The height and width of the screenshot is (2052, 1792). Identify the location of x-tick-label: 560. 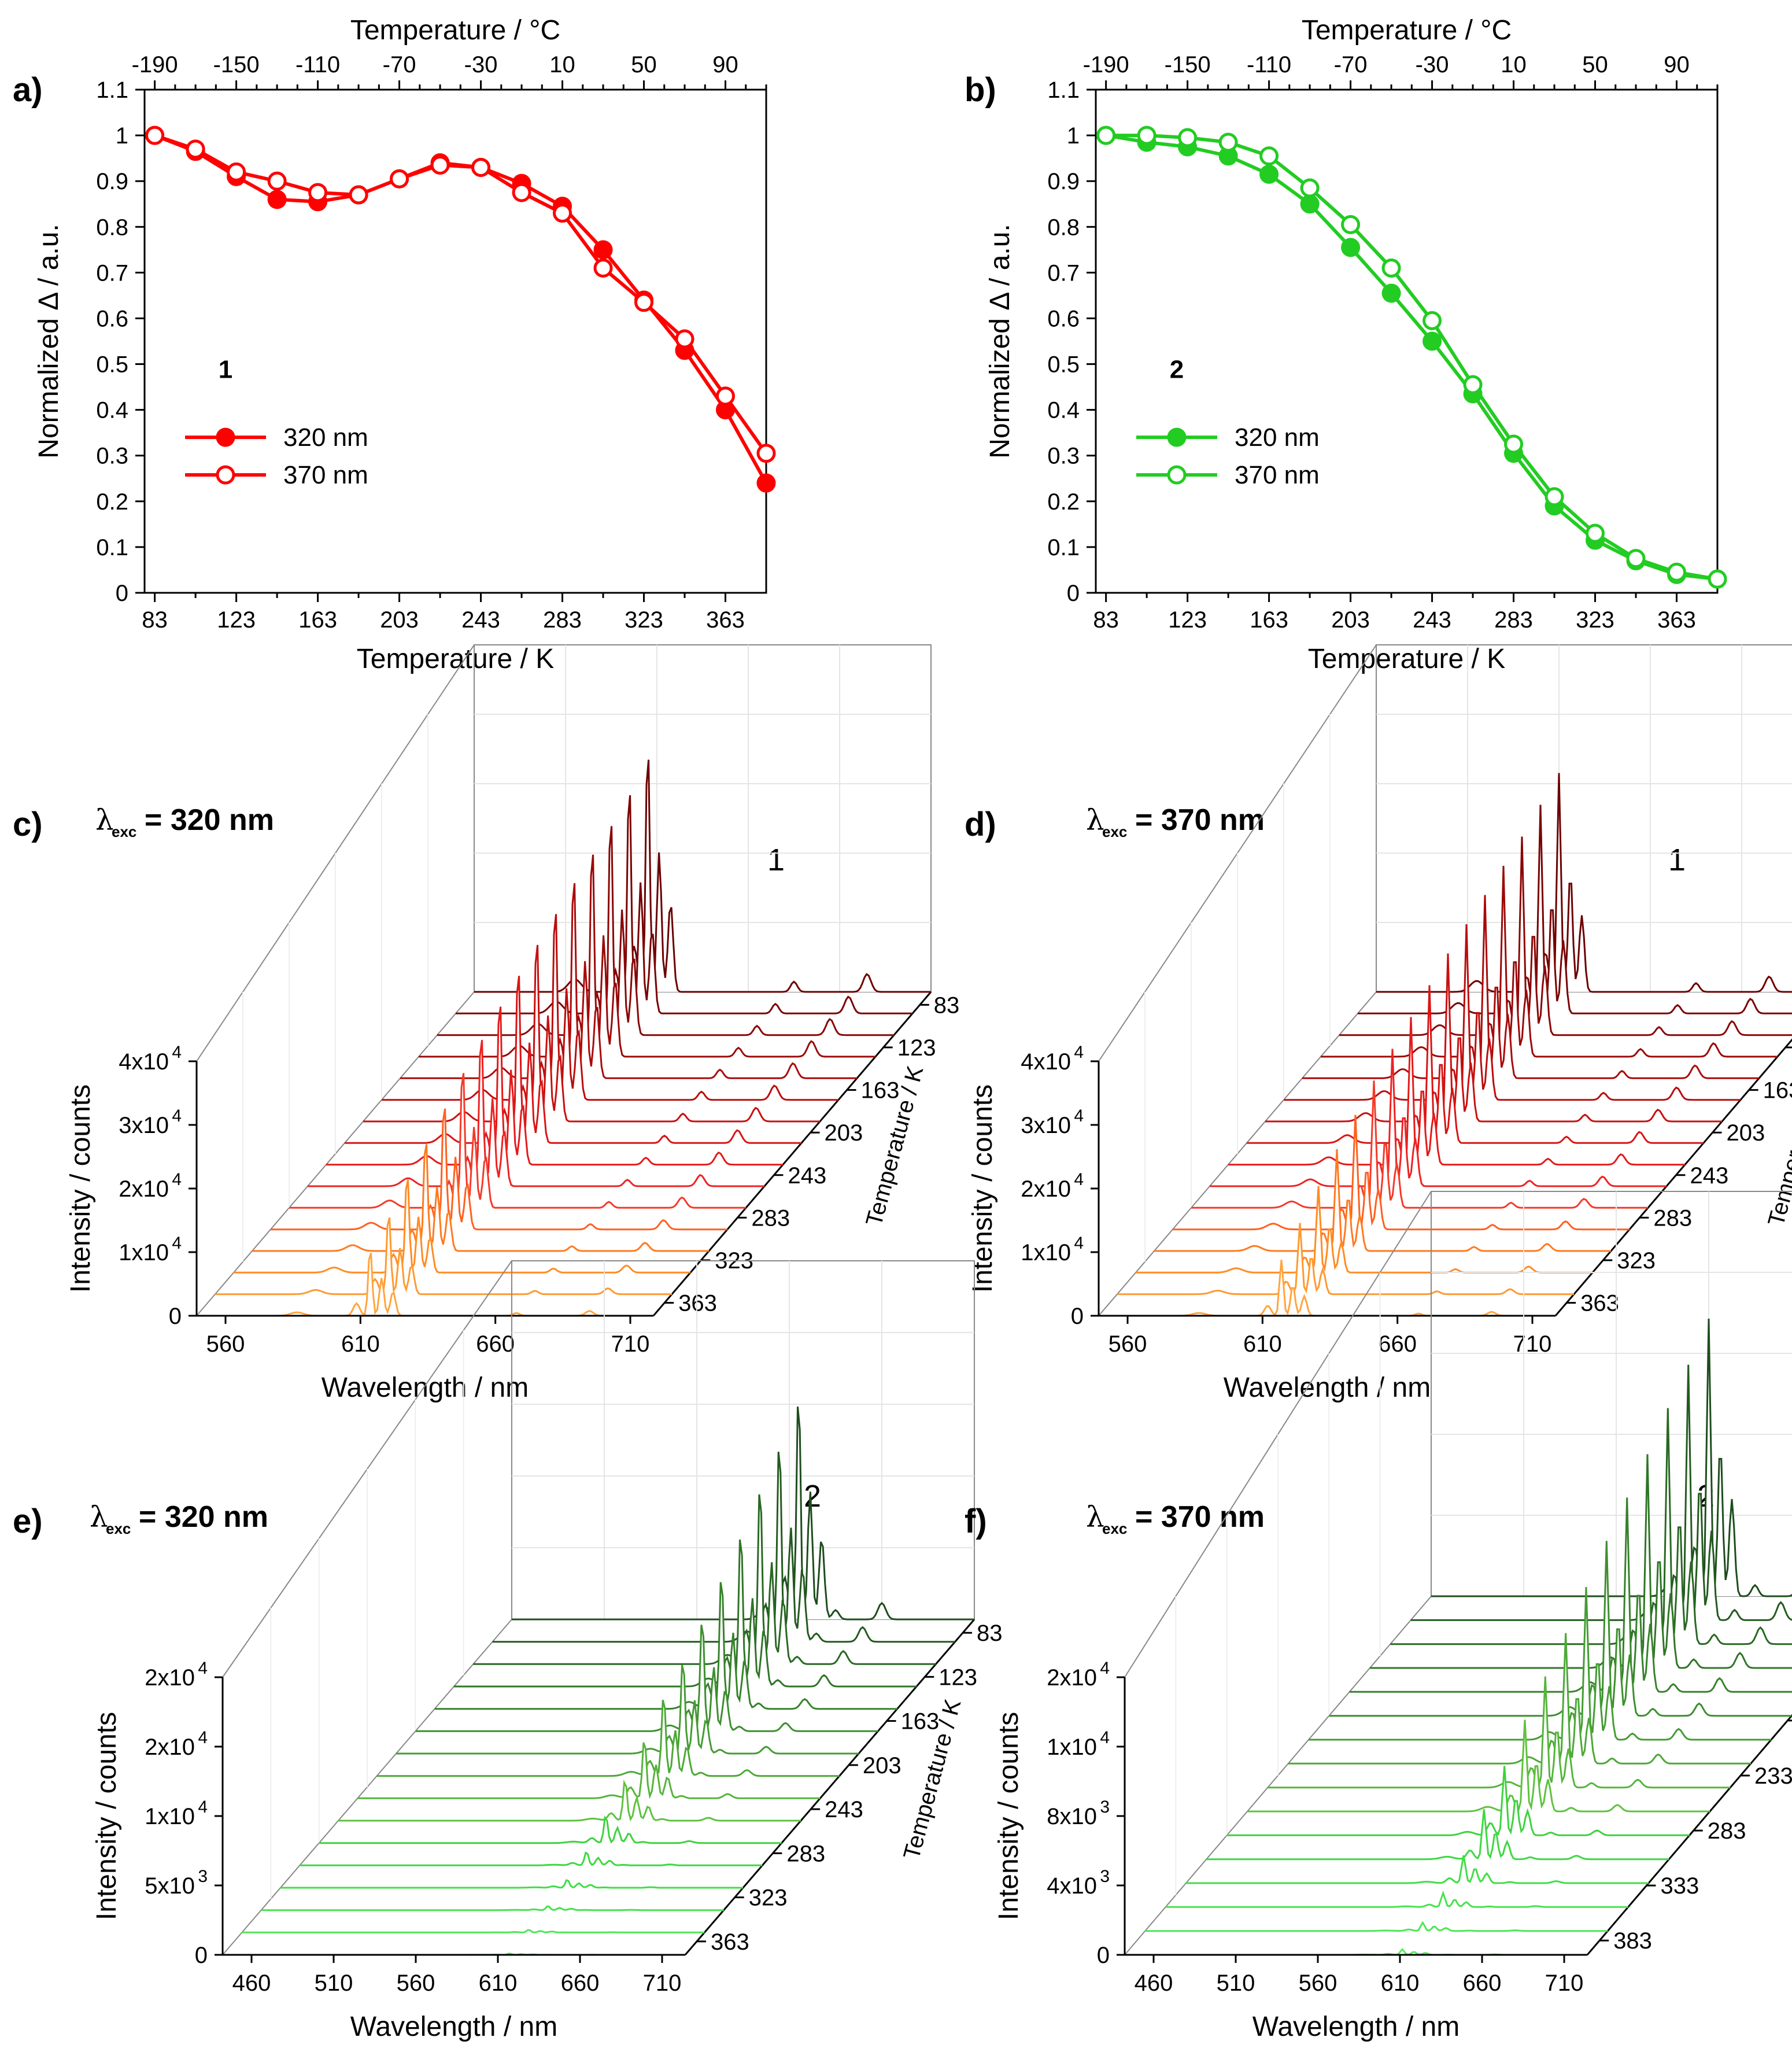
(1318, 1983).